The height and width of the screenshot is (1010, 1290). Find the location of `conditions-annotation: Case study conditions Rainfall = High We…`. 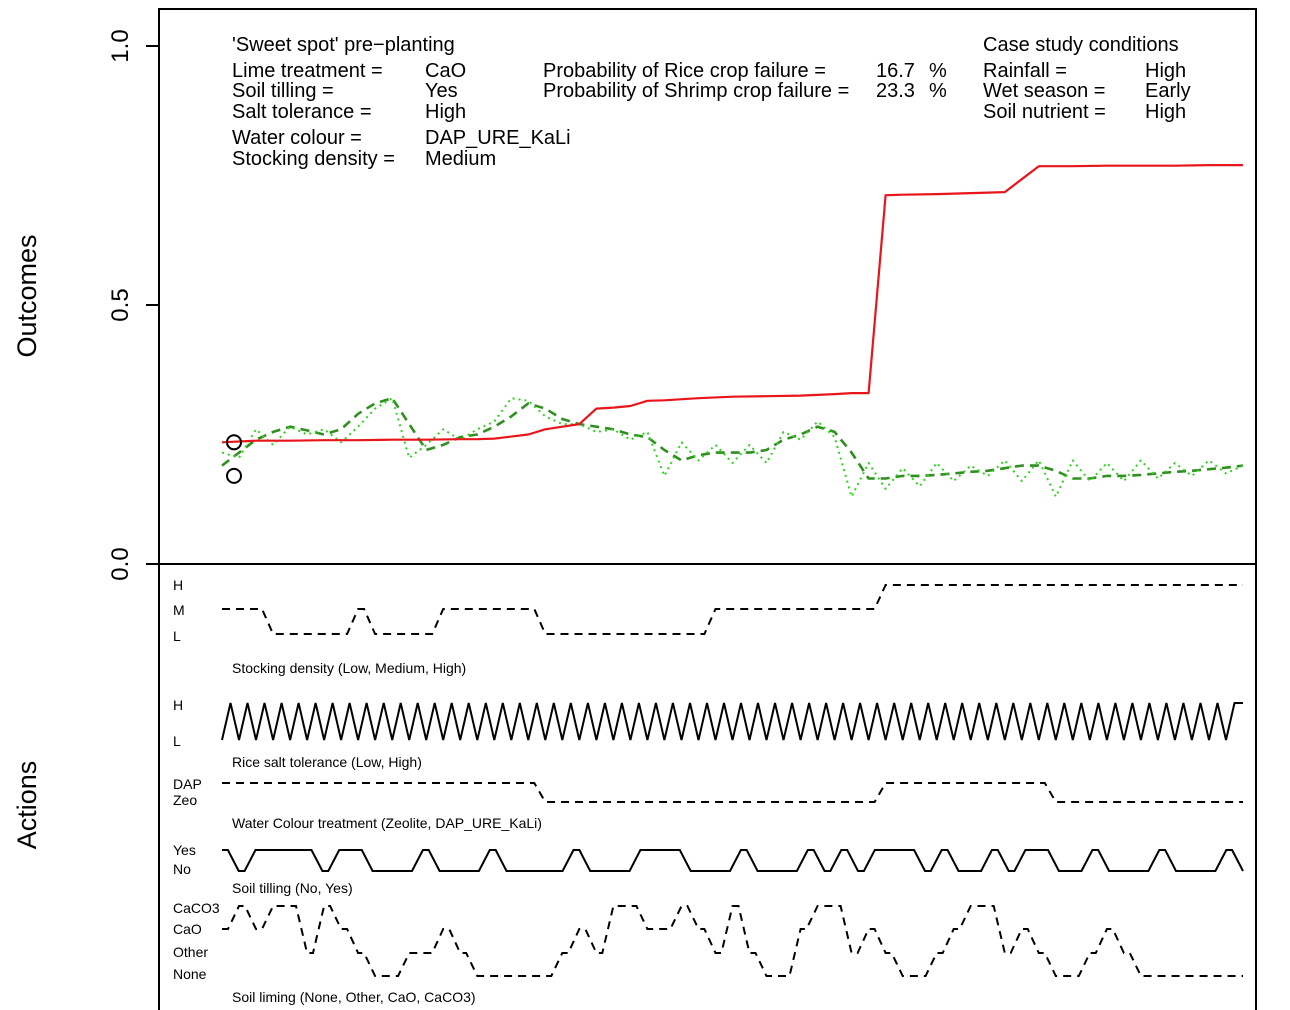

conditions-annotation: Case study conditions Rainfall = High We… is located at coordinates (1087, 78).